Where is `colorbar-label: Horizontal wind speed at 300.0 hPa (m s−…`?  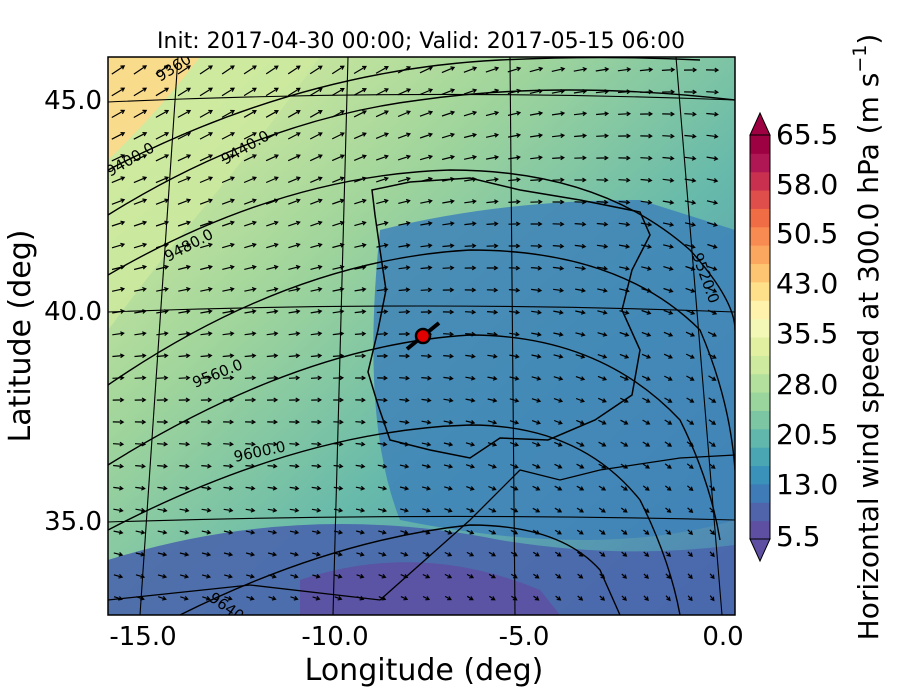 colorbar-label: Horizontal wind speed at 300.0 hPa (m s−… is located at coordinates (867, 337).